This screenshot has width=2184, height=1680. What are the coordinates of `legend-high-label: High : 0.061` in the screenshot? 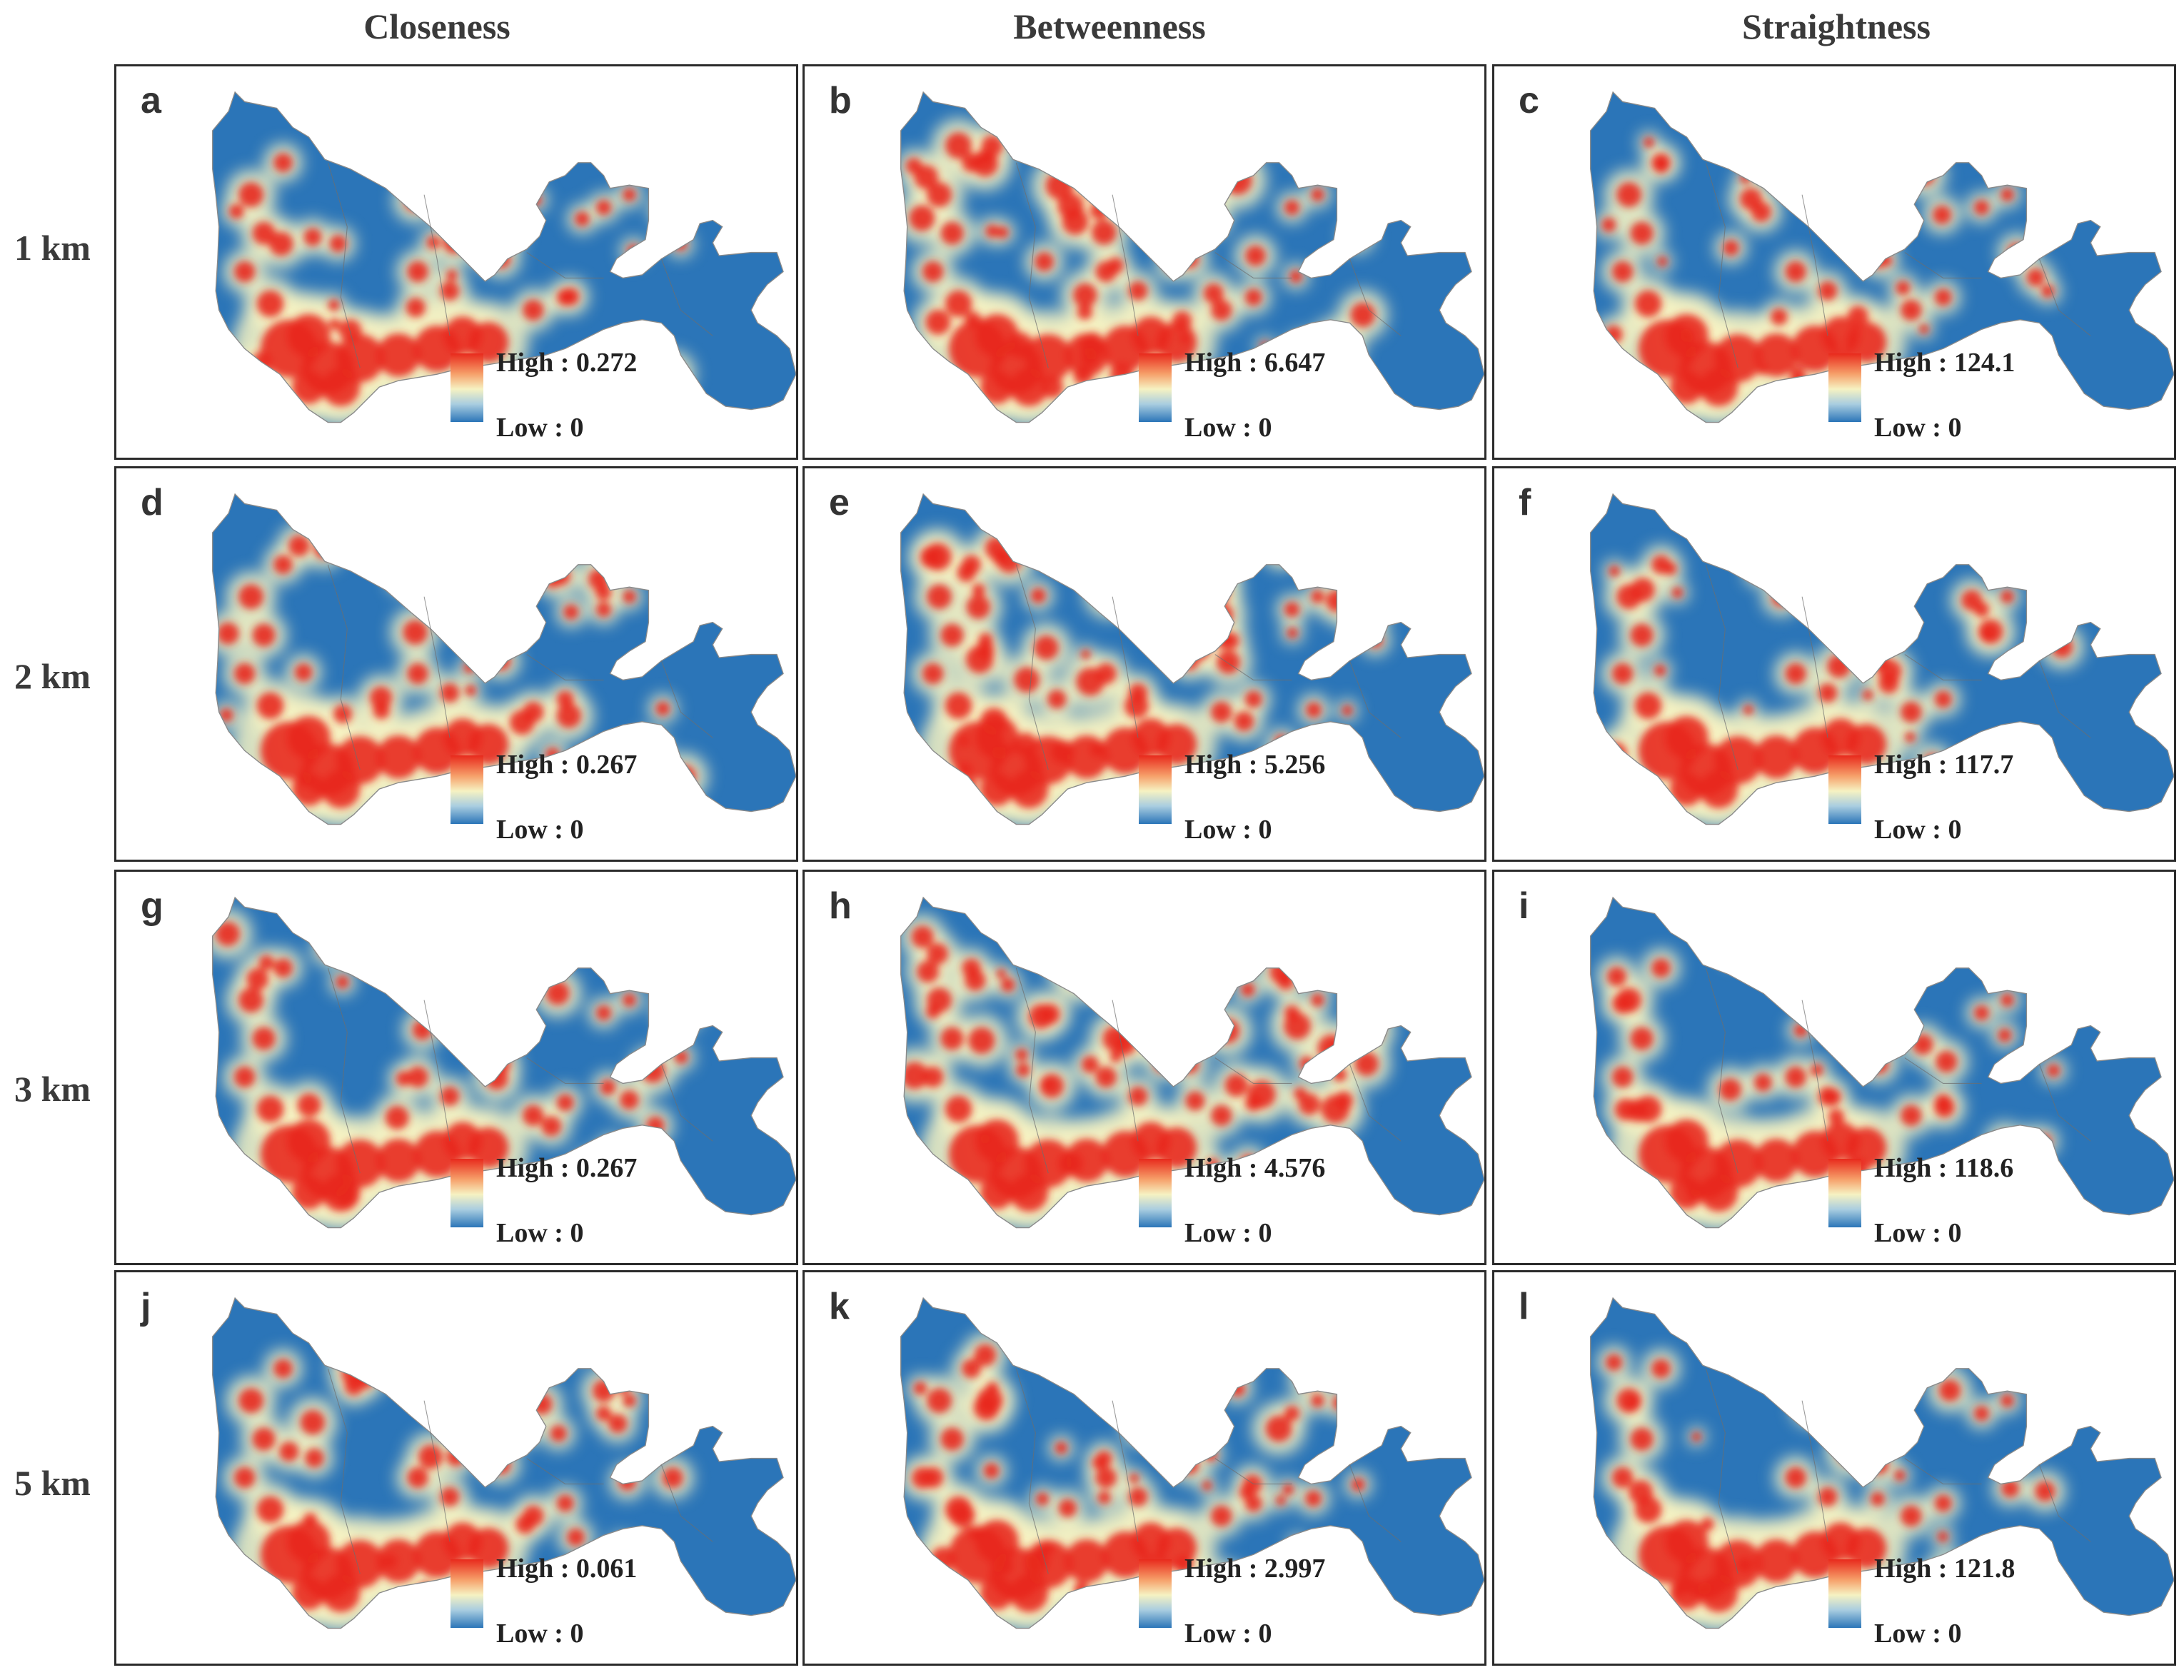 It's located at (567, 1569).